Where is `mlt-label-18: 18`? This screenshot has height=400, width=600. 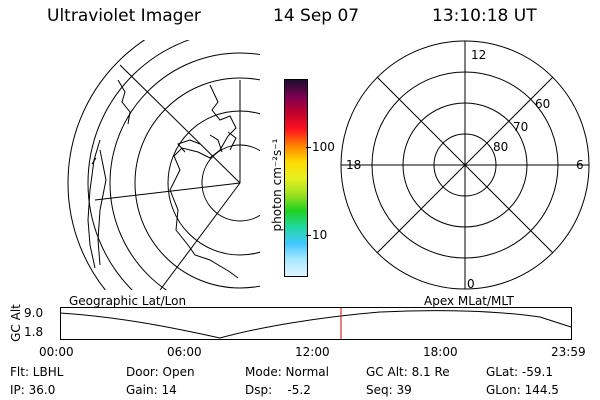 mlt-label-18: 18 is located at coordinates (353, 165).